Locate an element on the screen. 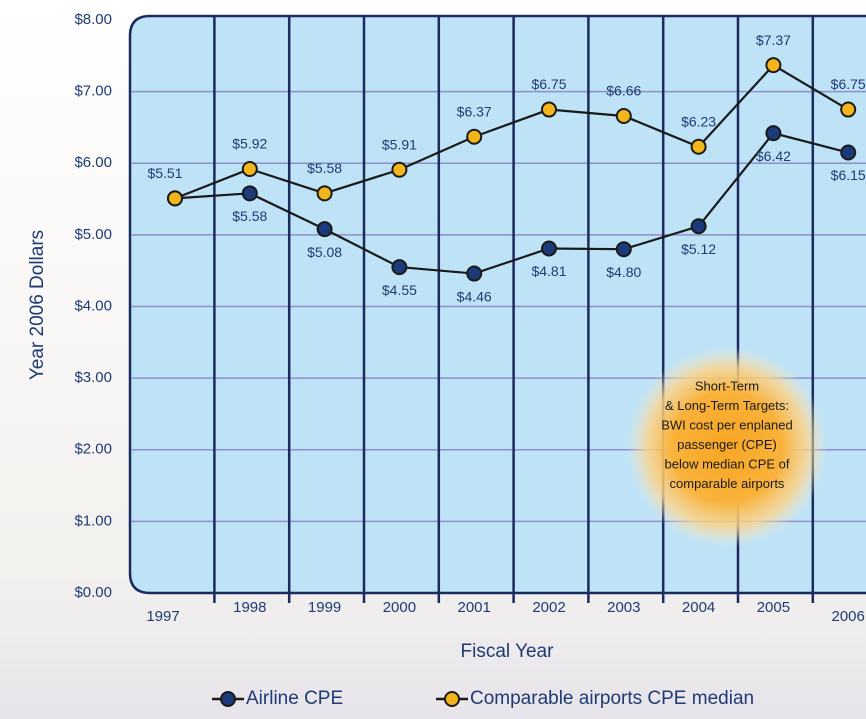 The width and height of the screenshot is (866, 719). legend-label: Comparable airports CPE median is located at coordinates (612, 698).